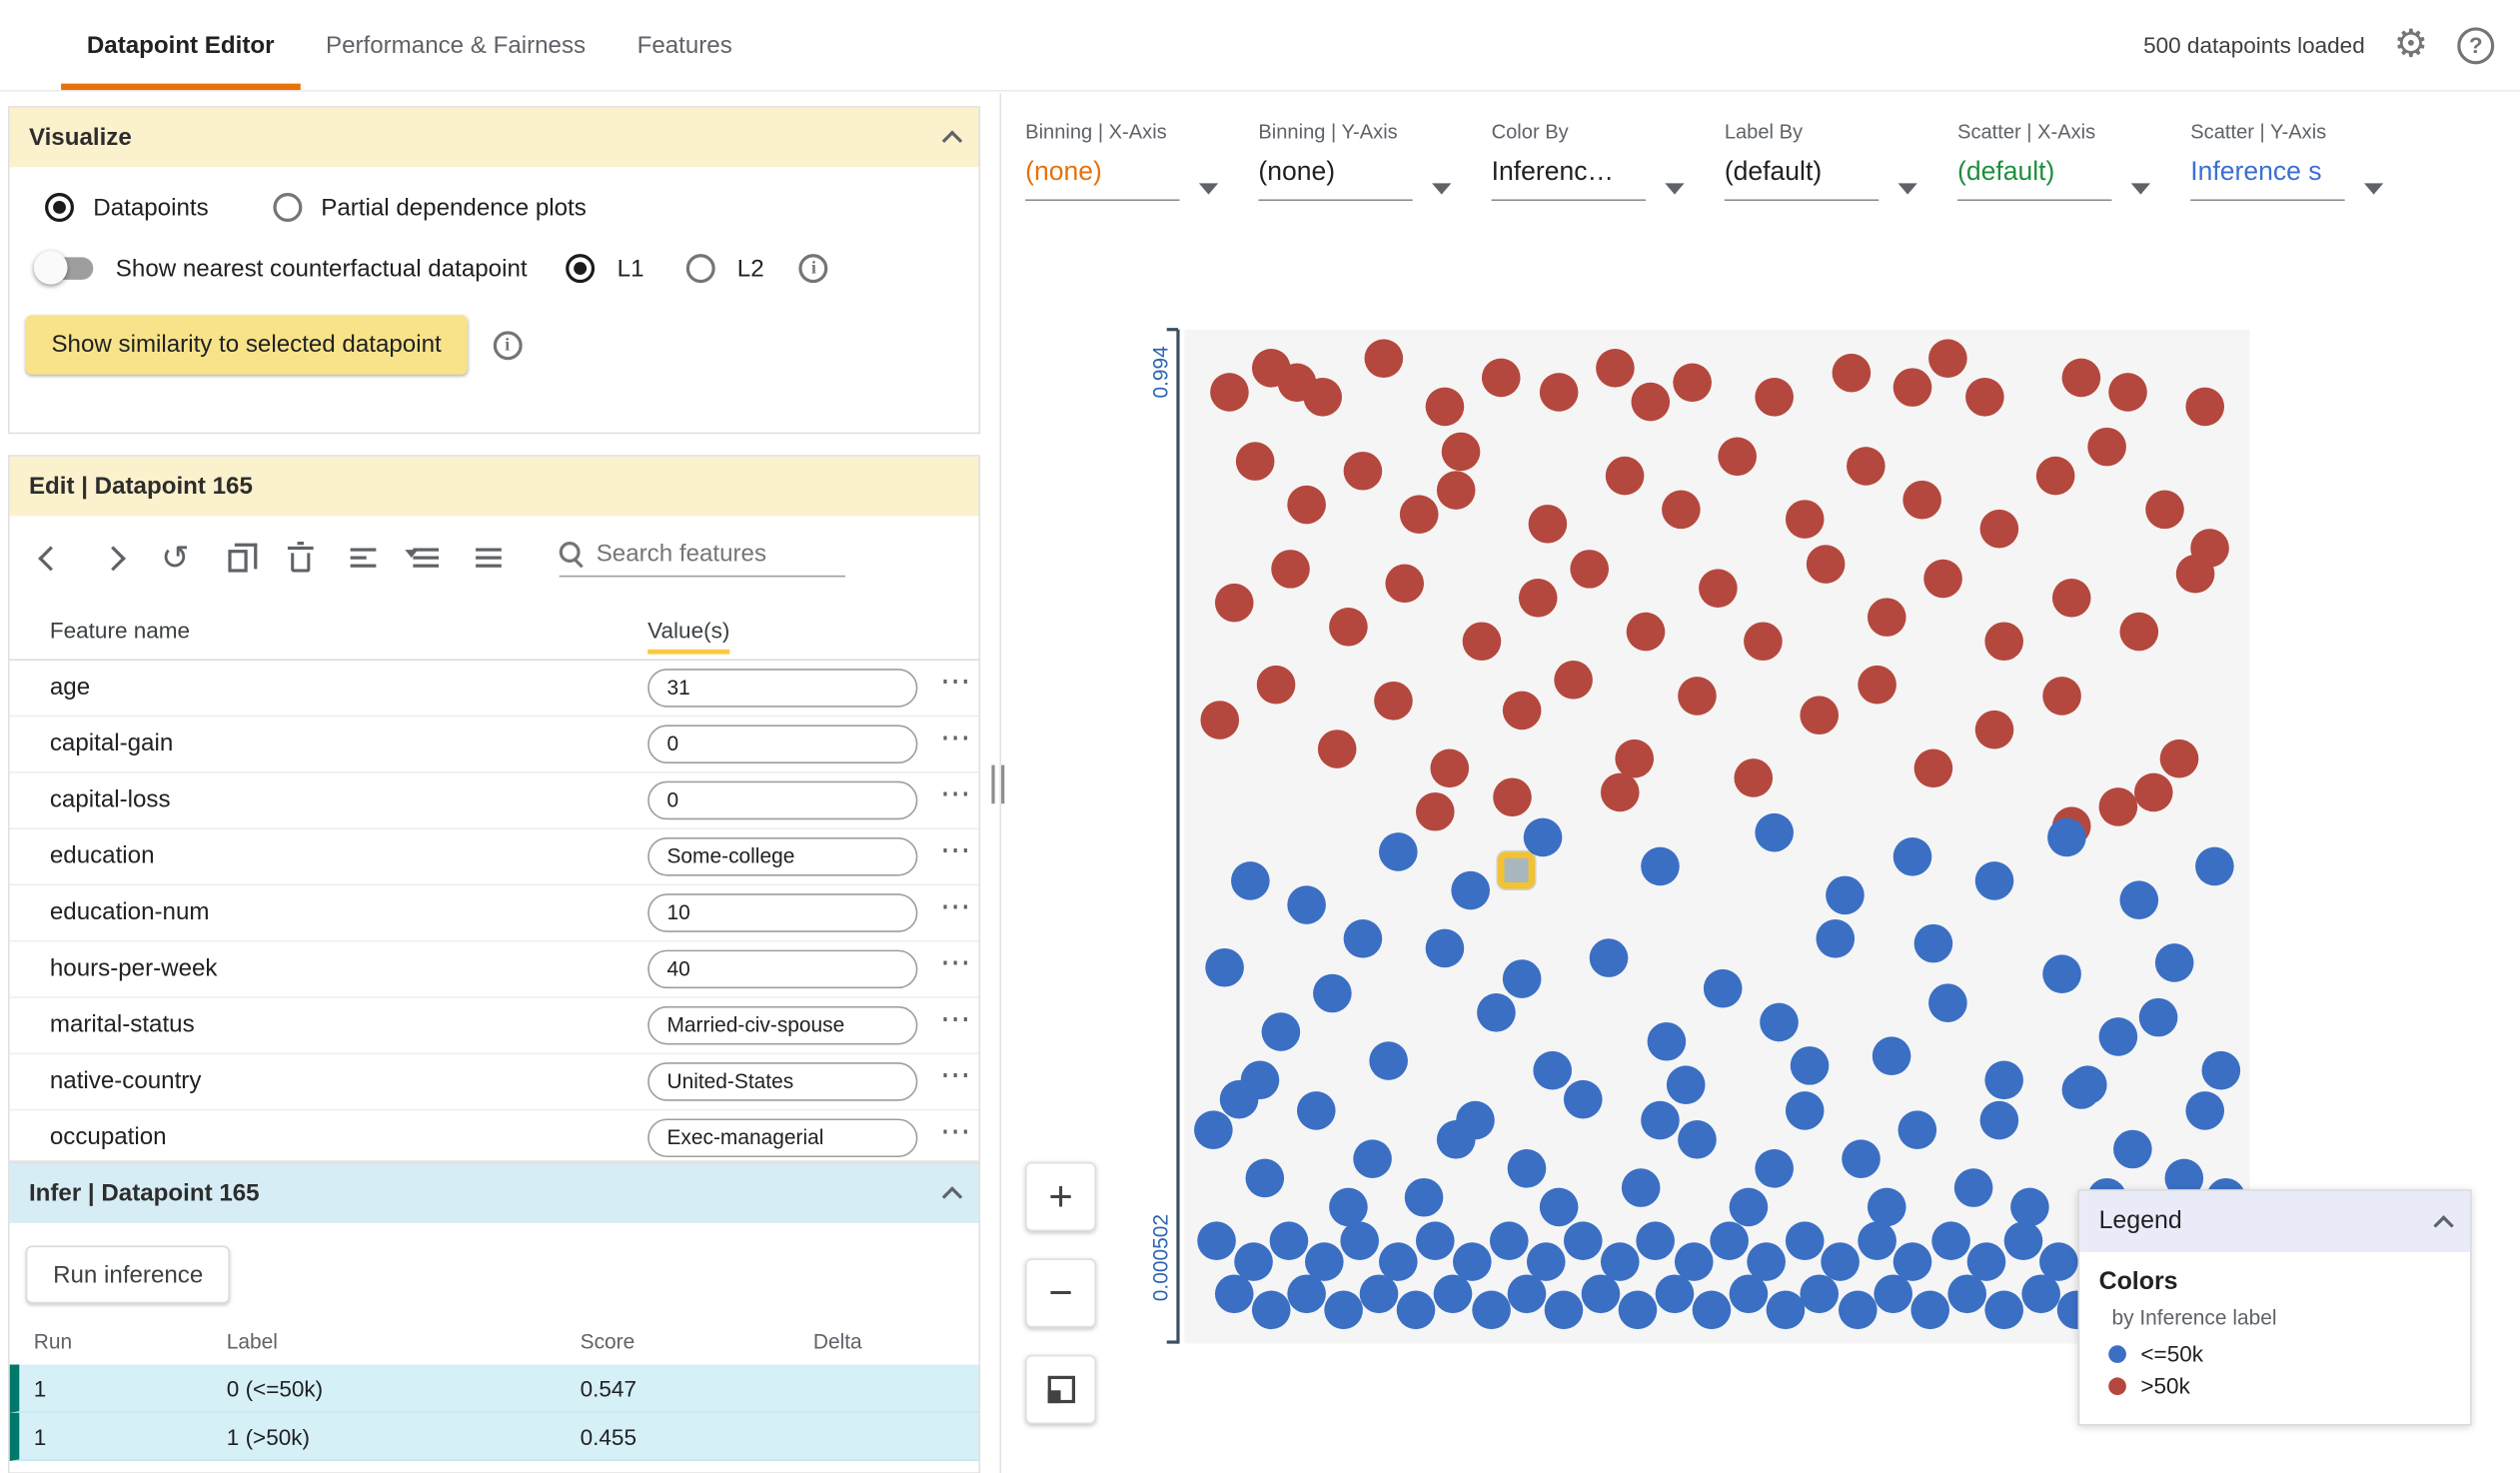  What do you see at coordinates (456, 45) in the screenshot?
I see `tab-performance-fairness: Performance & Fairness` at bounding box center [456, 45].